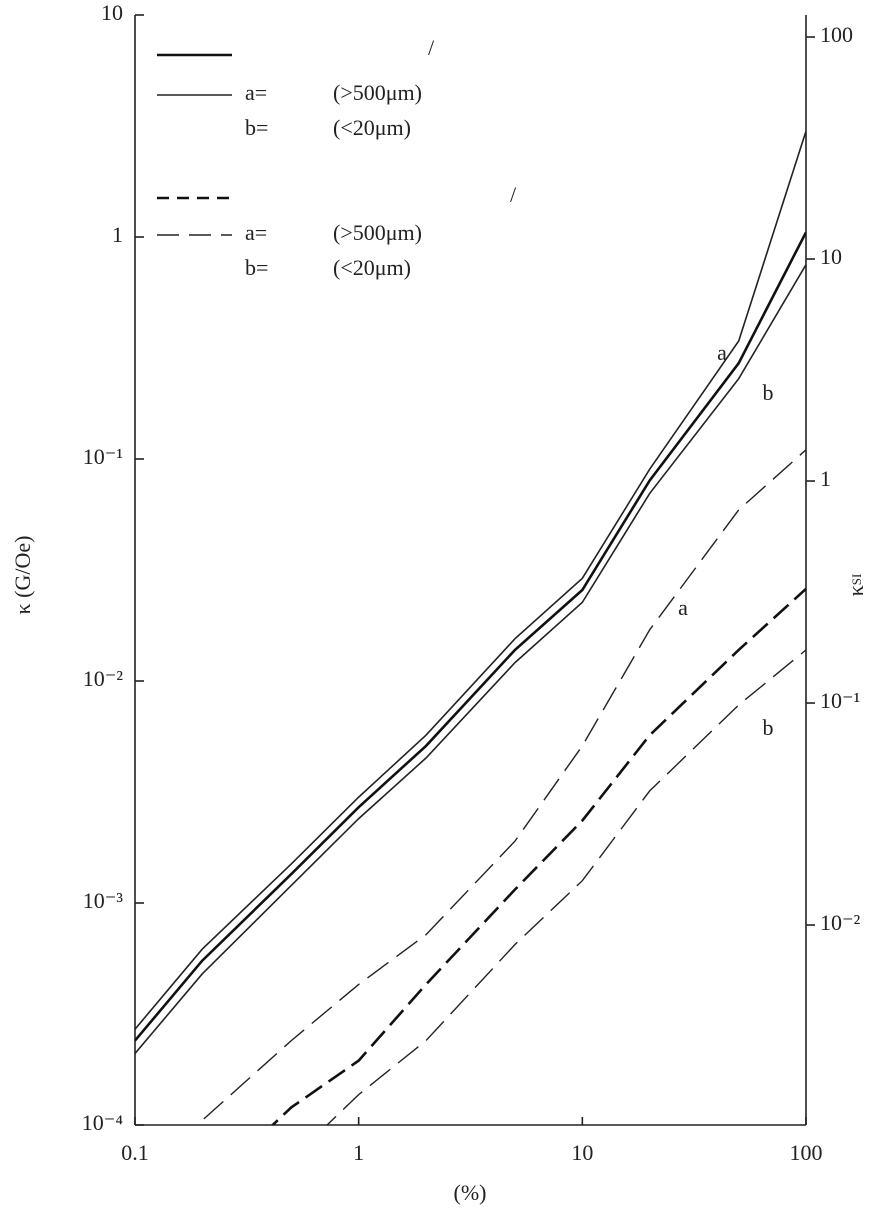 This screenshot has height=1220, width=875. What do you see at coordinates (840, 700) in the screenshot?
I see `y2-tick-label: 10⁻¹` at bounding box center [840, 700].